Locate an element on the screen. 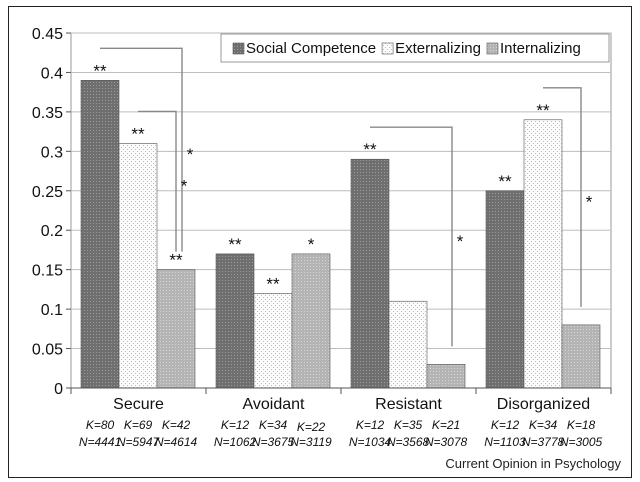 Image resolution: width=640 pixels, height=482 pixels. y-tick-label: 0.25 is located at coordinates (47, 192).